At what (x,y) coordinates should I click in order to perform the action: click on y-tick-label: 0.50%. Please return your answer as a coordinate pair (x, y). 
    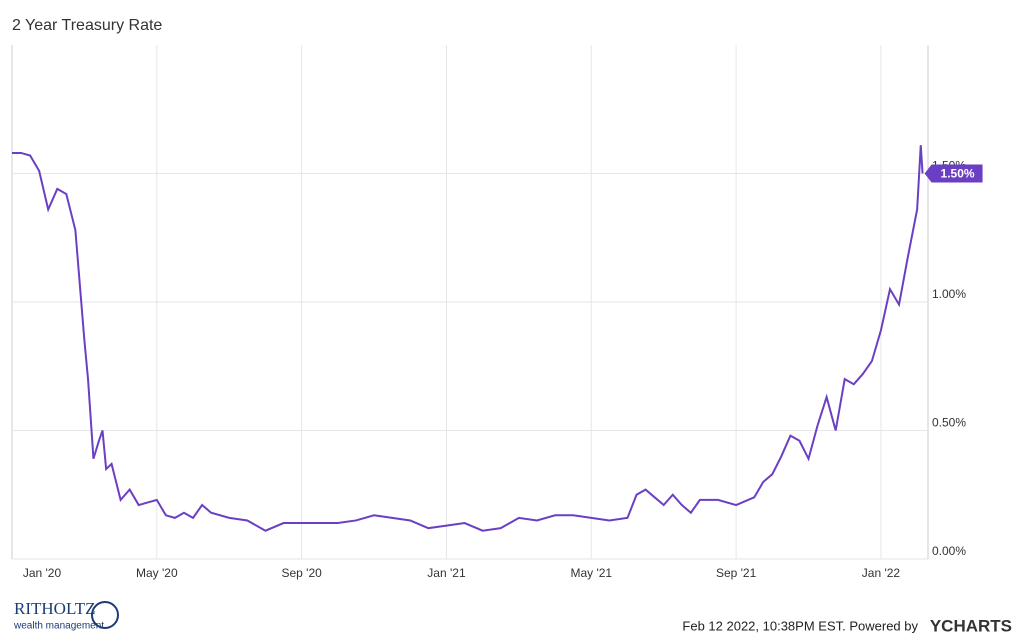
    Looking at the image, I should click on (949, 423).